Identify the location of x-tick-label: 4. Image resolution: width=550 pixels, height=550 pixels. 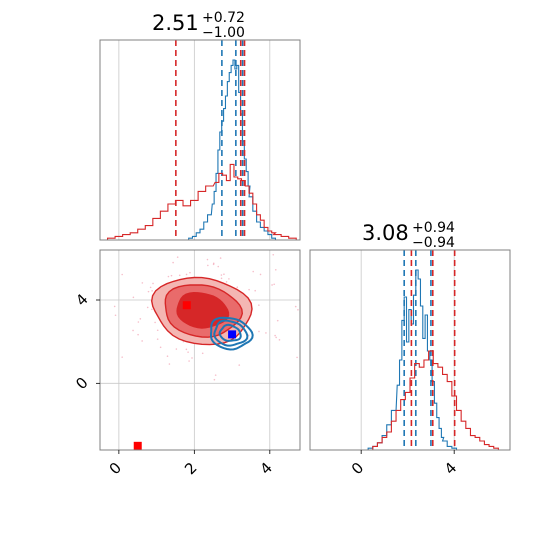
(450, 468).